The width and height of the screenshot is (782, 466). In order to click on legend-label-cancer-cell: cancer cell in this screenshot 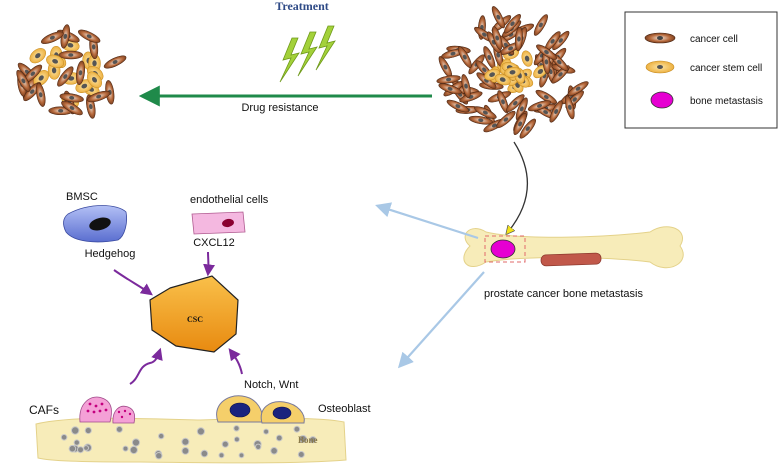, I will do `click(714, 39)`.